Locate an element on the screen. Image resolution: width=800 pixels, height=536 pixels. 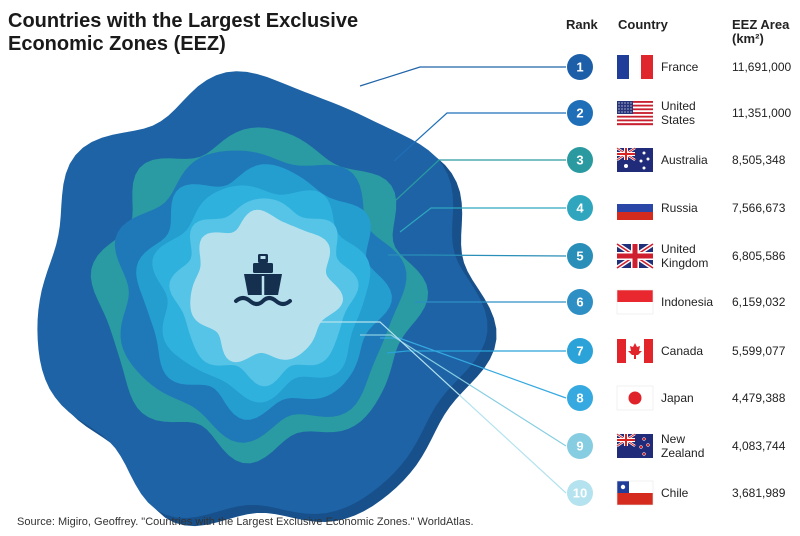
table-row: 6 Indonesia 6,159,032 is located at coordinates (676, 302).